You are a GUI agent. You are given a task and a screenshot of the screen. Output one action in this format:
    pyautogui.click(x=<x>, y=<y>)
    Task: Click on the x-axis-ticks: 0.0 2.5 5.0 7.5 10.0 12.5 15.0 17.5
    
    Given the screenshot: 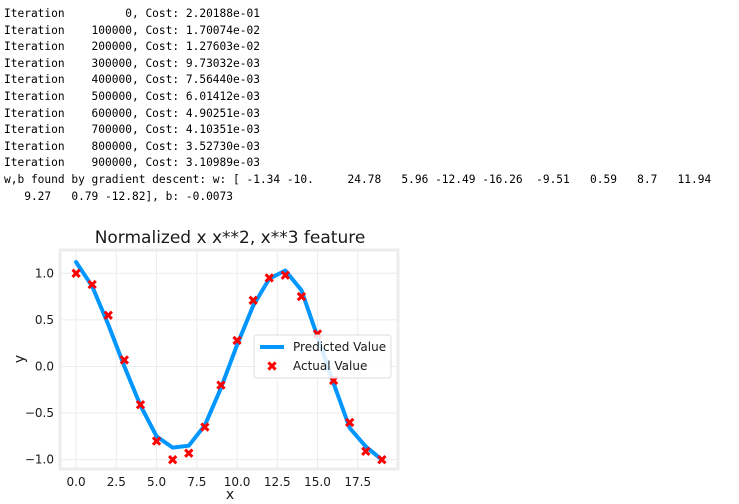 What is the action you would take?
    pyautogui.click(x=219, y=482)
    